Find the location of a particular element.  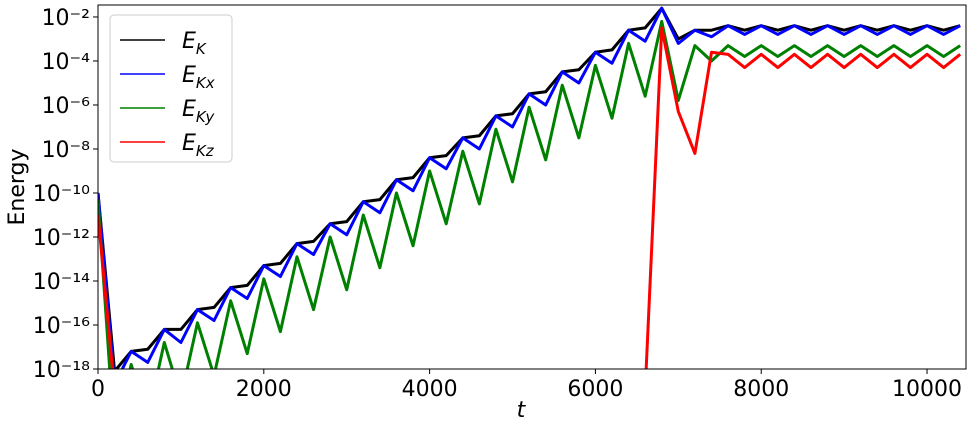

x-tick-label: 4000 is located at coordinates (430, 389).